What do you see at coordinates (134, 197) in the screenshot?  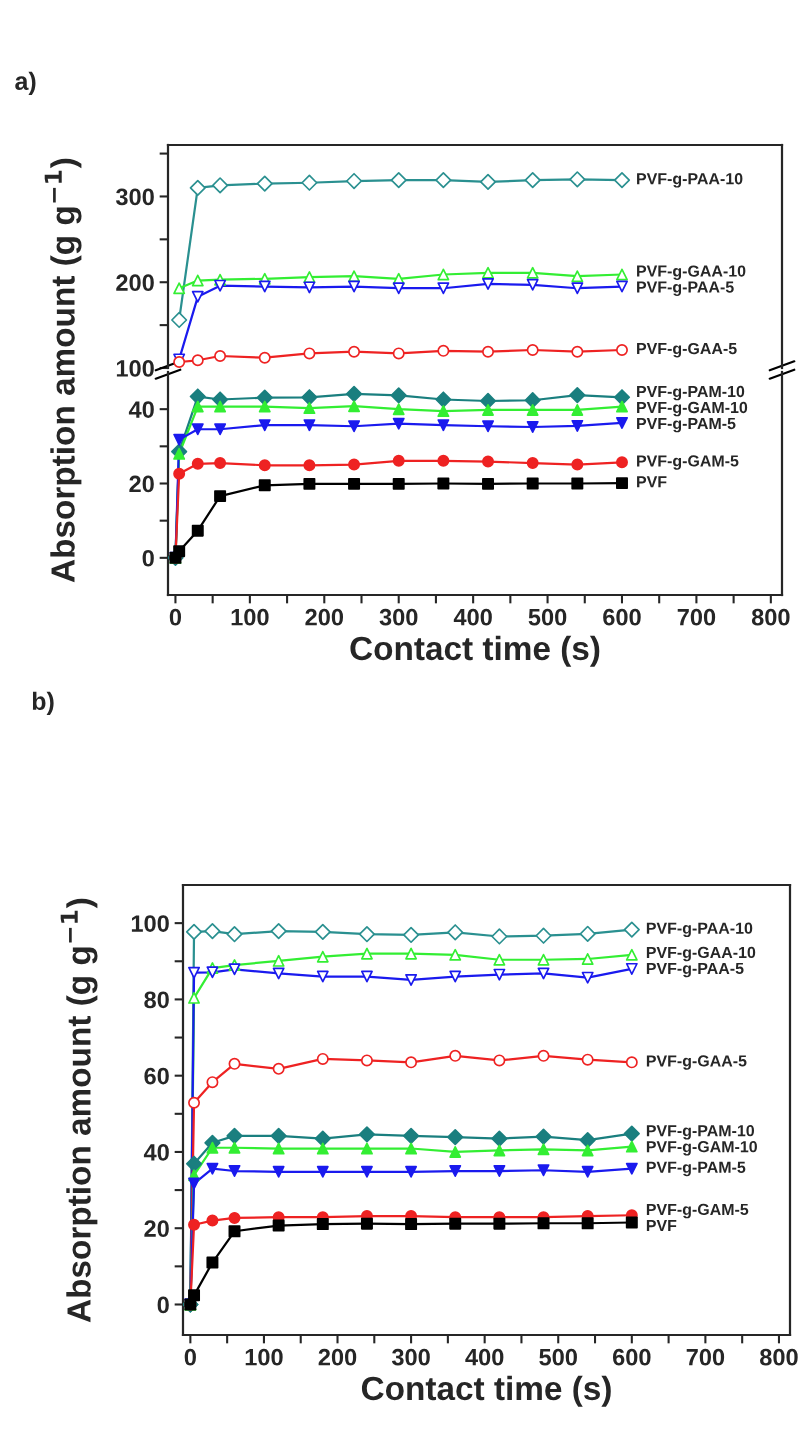 I see `y-tick-label: 300` at bounding box center [134, 197].